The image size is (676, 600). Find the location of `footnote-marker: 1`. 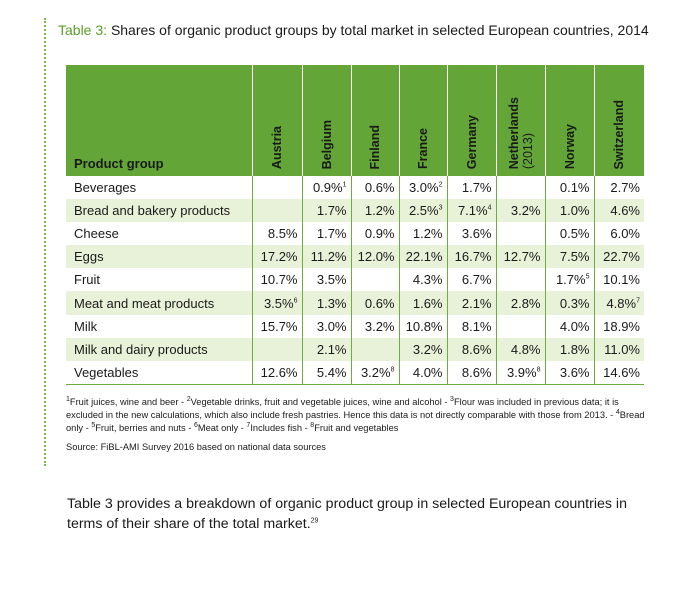

footnote-marker: 1 is located at coordinates (68, 399).